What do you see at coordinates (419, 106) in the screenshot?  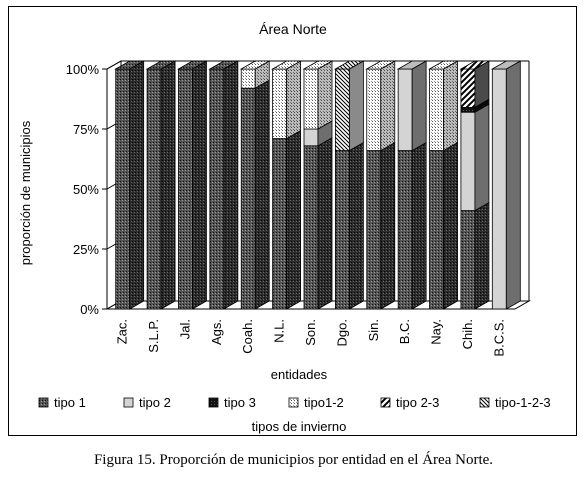 I see `bar-segment-b-c-tipo-2-side` at bounding box center [419, 106].